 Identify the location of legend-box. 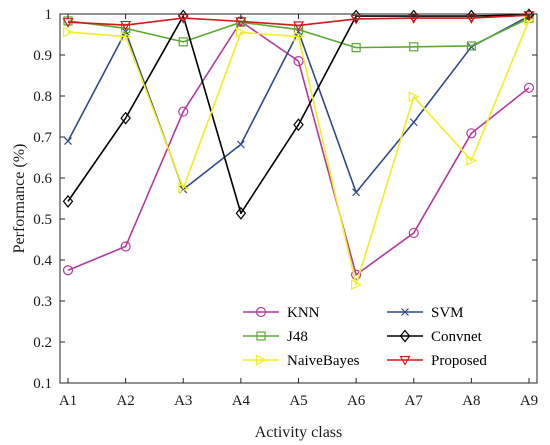
(383, 336).